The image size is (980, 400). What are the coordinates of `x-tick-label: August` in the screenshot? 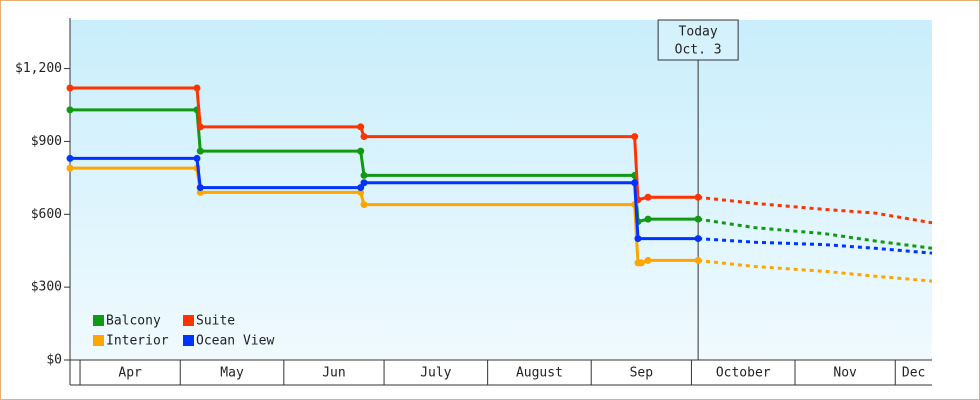 It's located at (539, 373).